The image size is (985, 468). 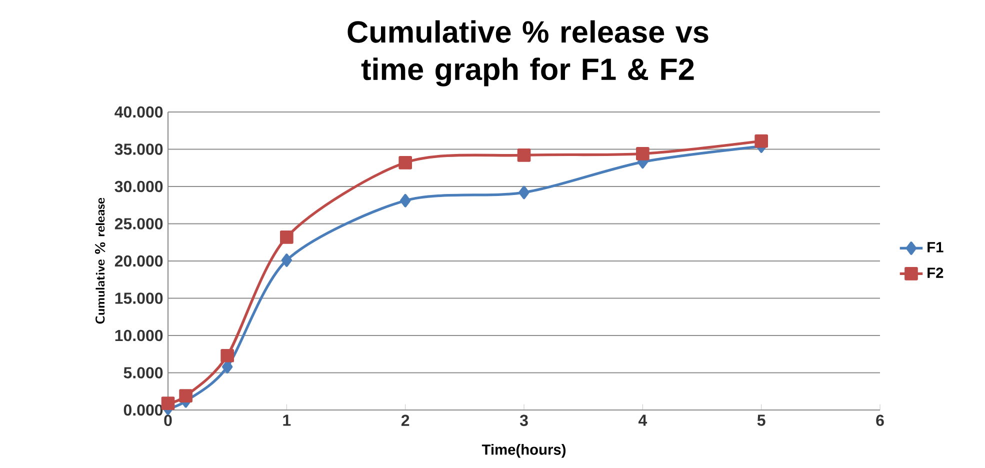 I want to click on x-tick-label: 5, so click(x=761, y=420).